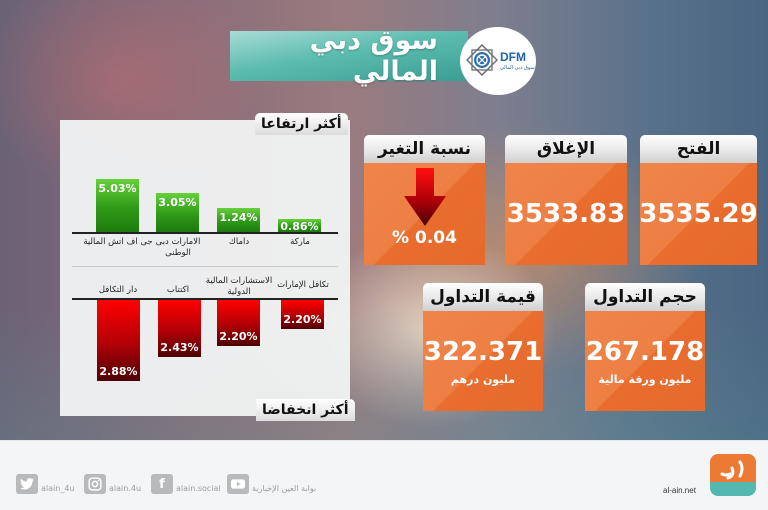 The width and height of the screenshot is (768, 510). Describe the element at coordinates (118, 290) in the screenshot. I see `loser-label-1: دار التكافل` at that location.